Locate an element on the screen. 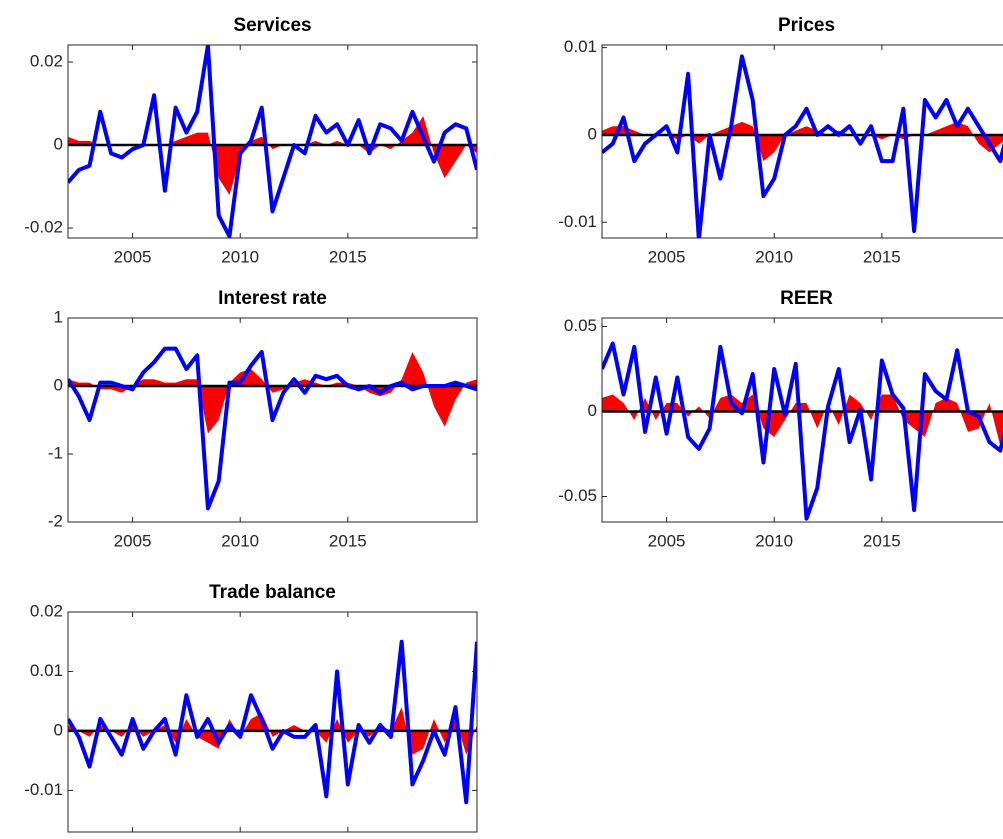  subplot: 2005 2010 2015 -0.02 0 0.02 Services is located at coordinates (251, 140).